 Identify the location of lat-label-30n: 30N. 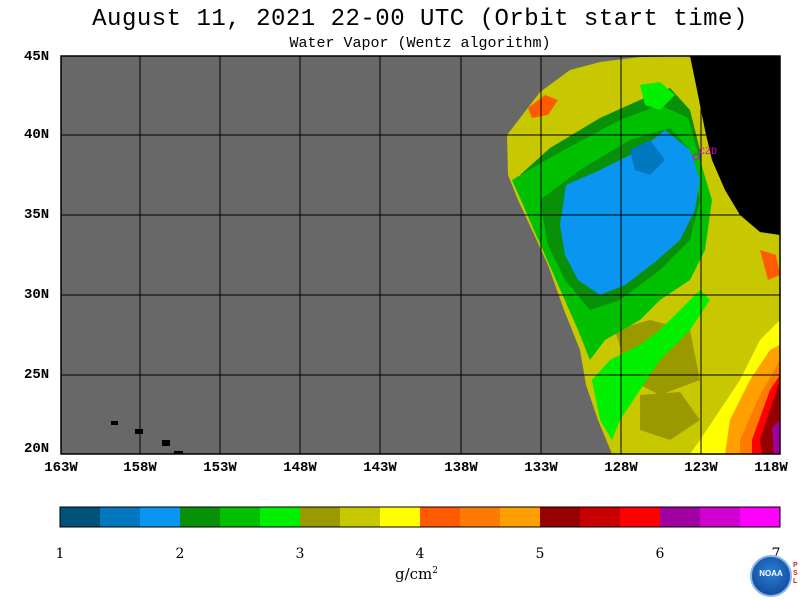
(37, 295).